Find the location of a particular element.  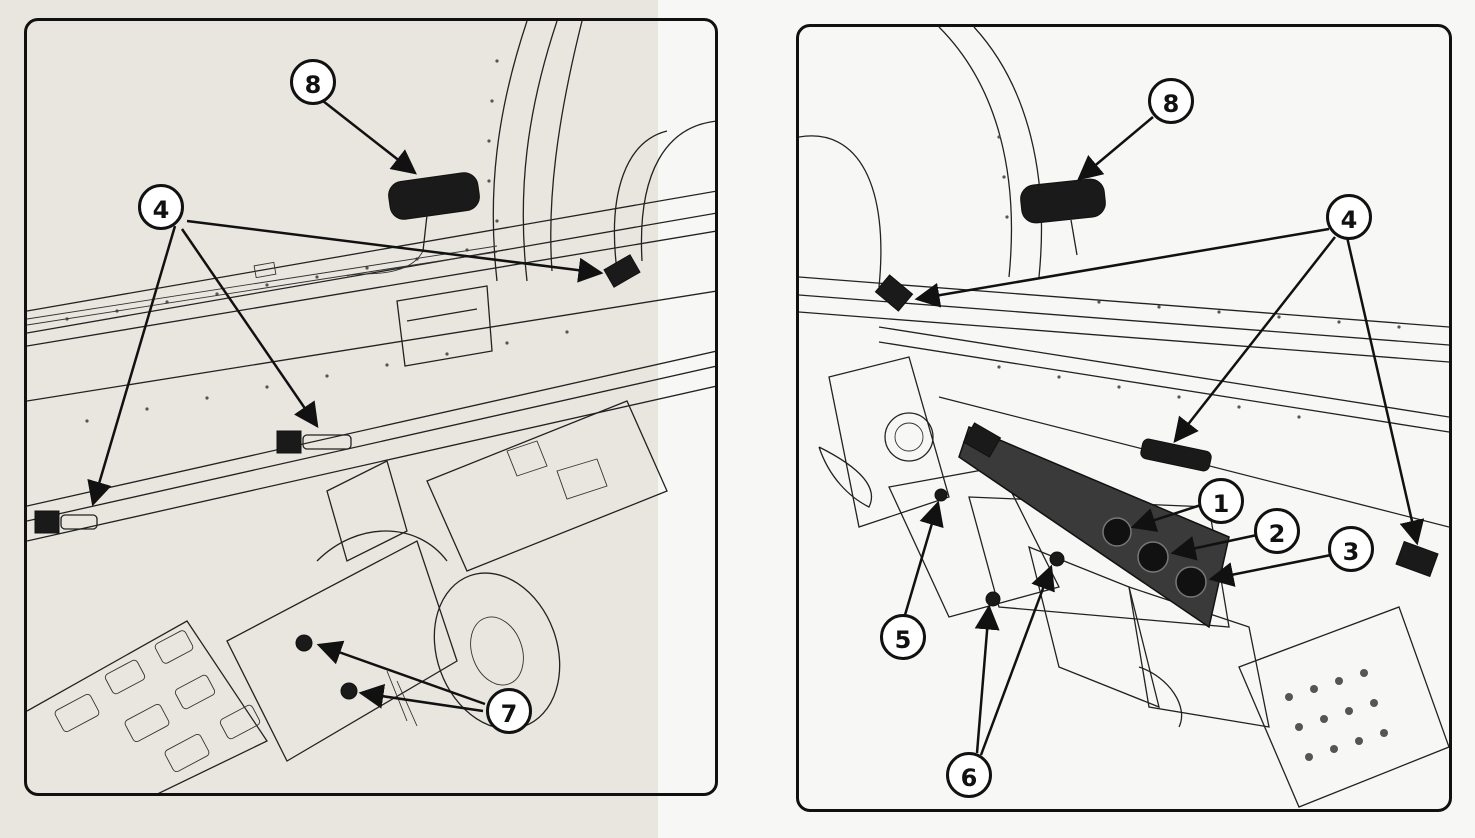

console-switches is located at coordinates (157, 701).